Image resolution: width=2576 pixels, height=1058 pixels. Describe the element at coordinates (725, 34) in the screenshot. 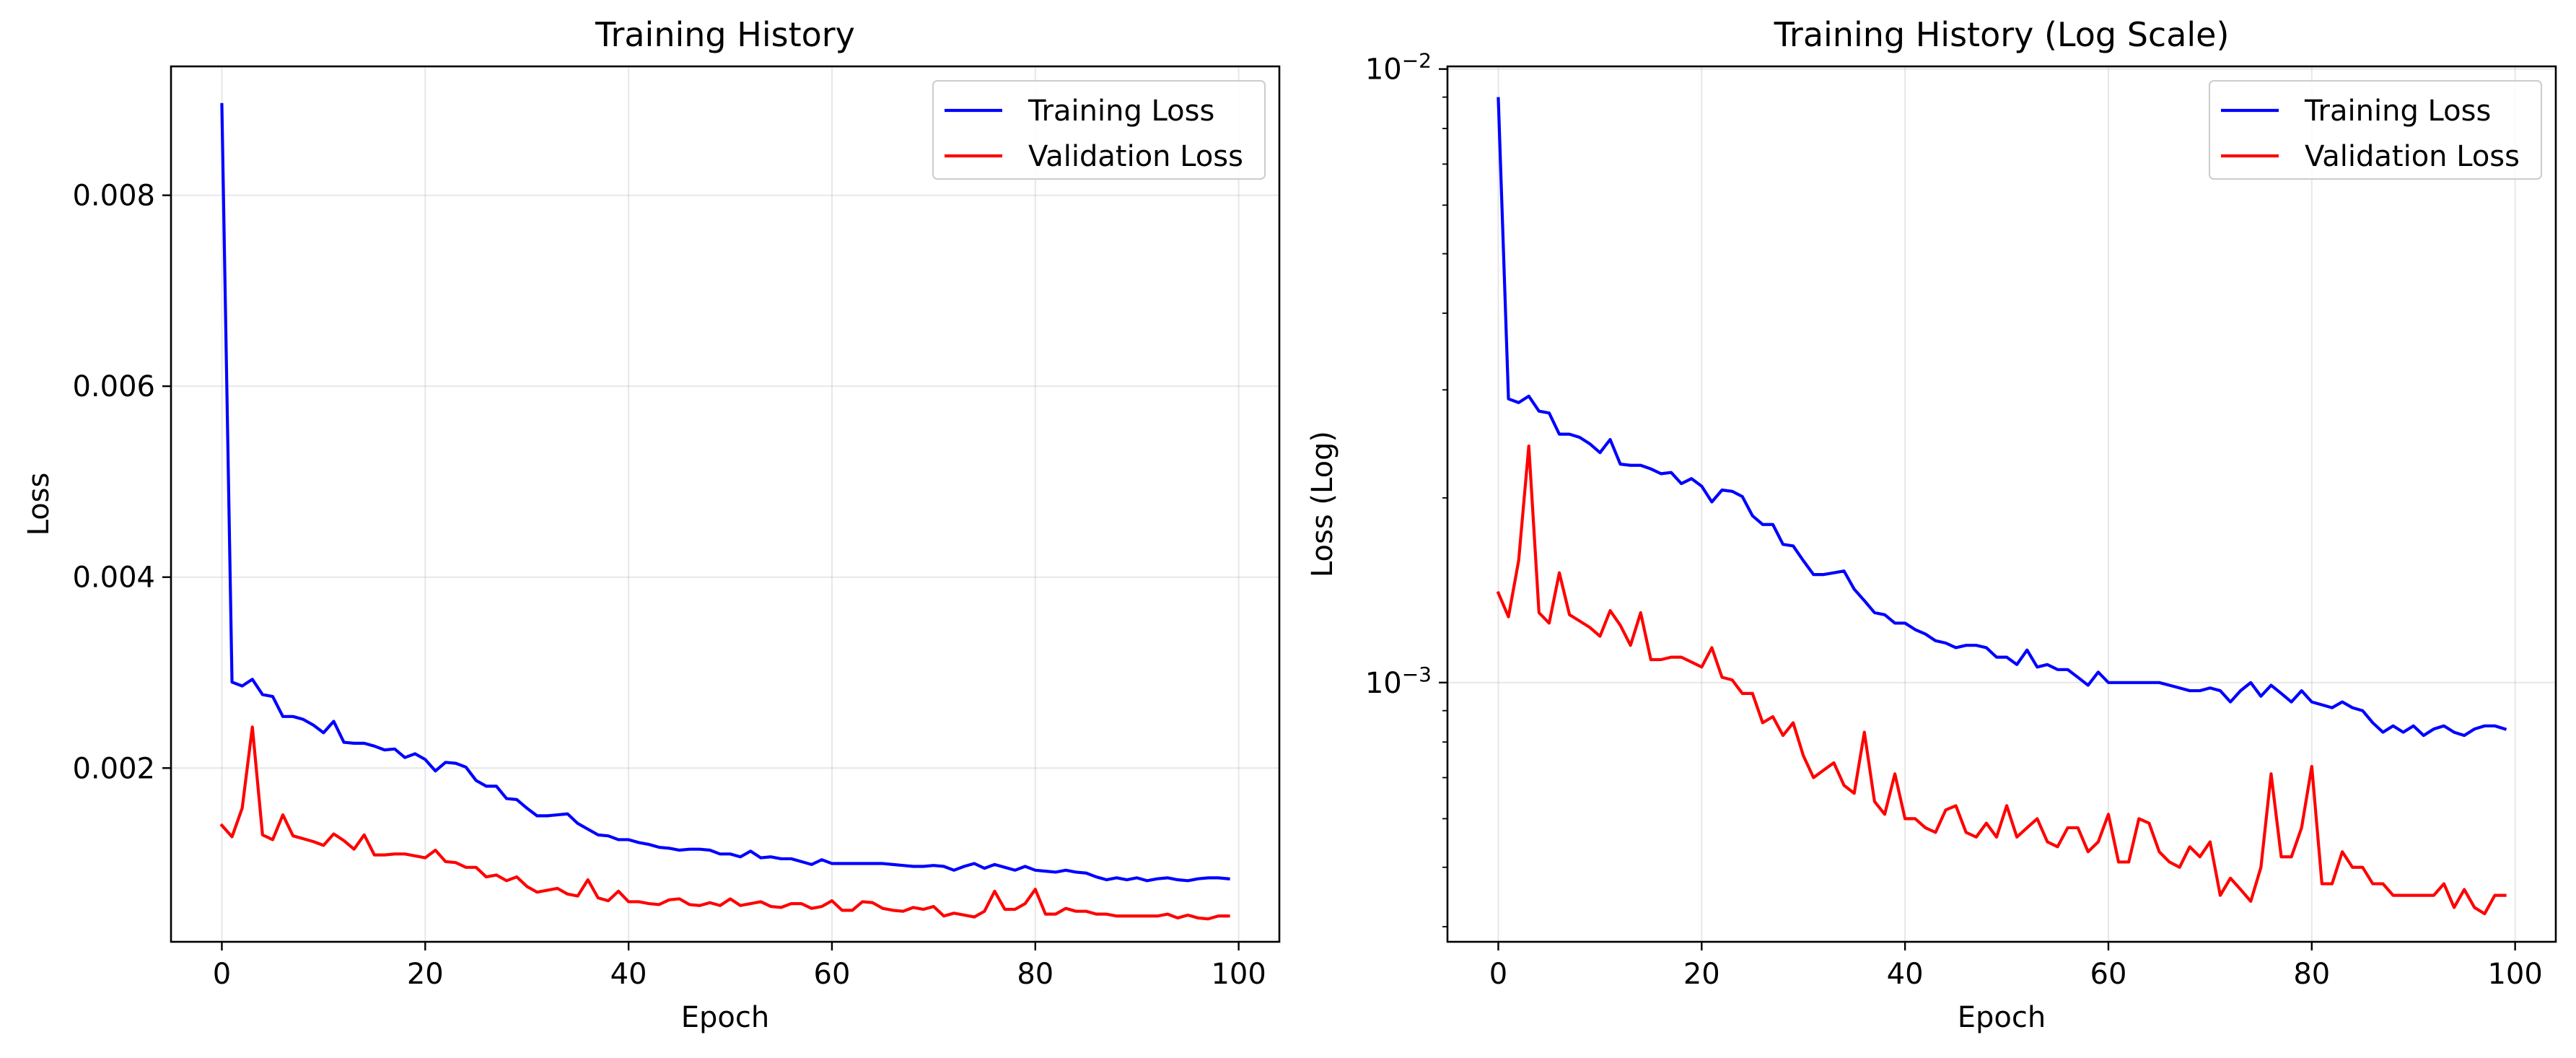

I see `chart-title: Training History` at that location.